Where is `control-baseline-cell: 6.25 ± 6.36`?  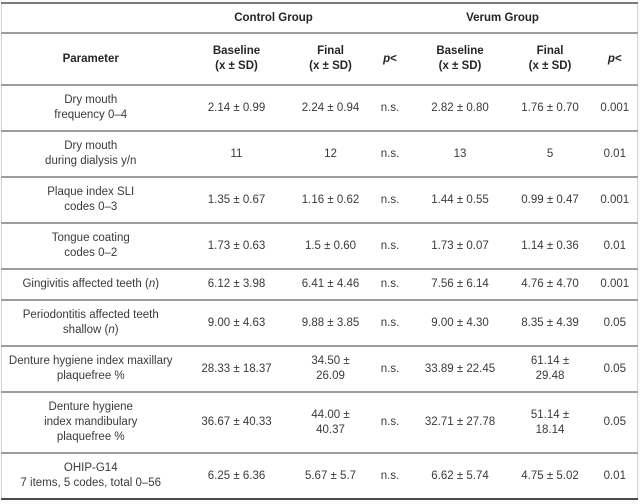 control-baseline-cell: 6.25 ± 6.36 is located at coordinates (236, 476).